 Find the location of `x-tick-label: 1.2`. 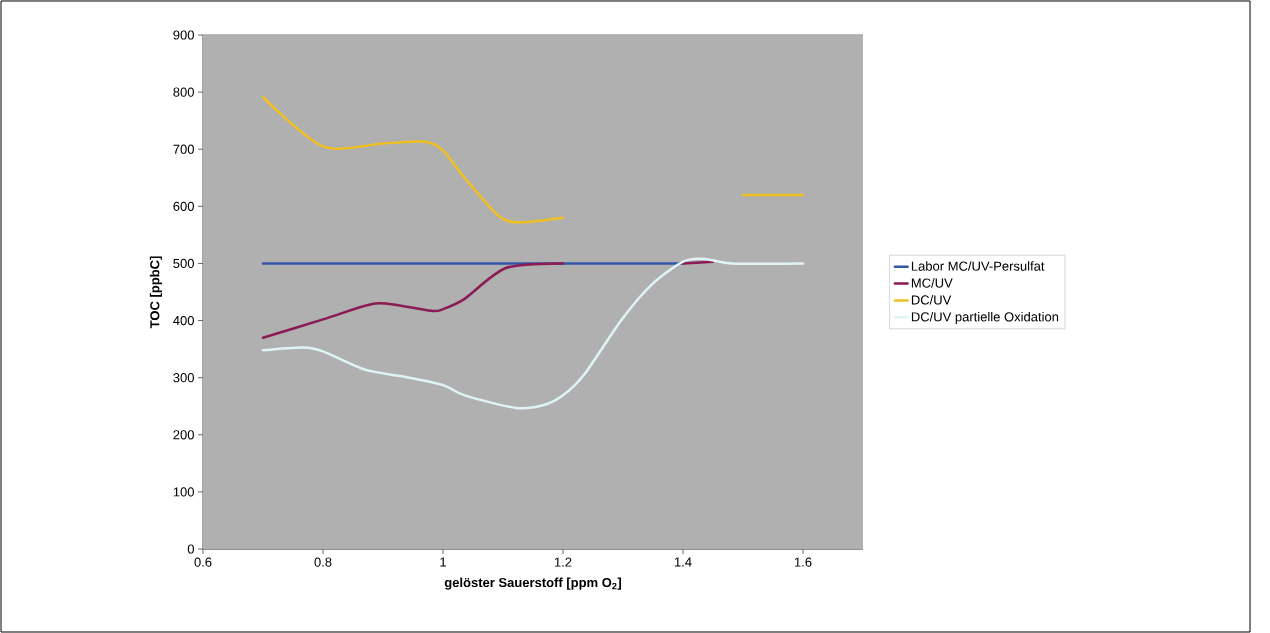

x-tick-label: 1.2 is located at coordinates (563, 562).